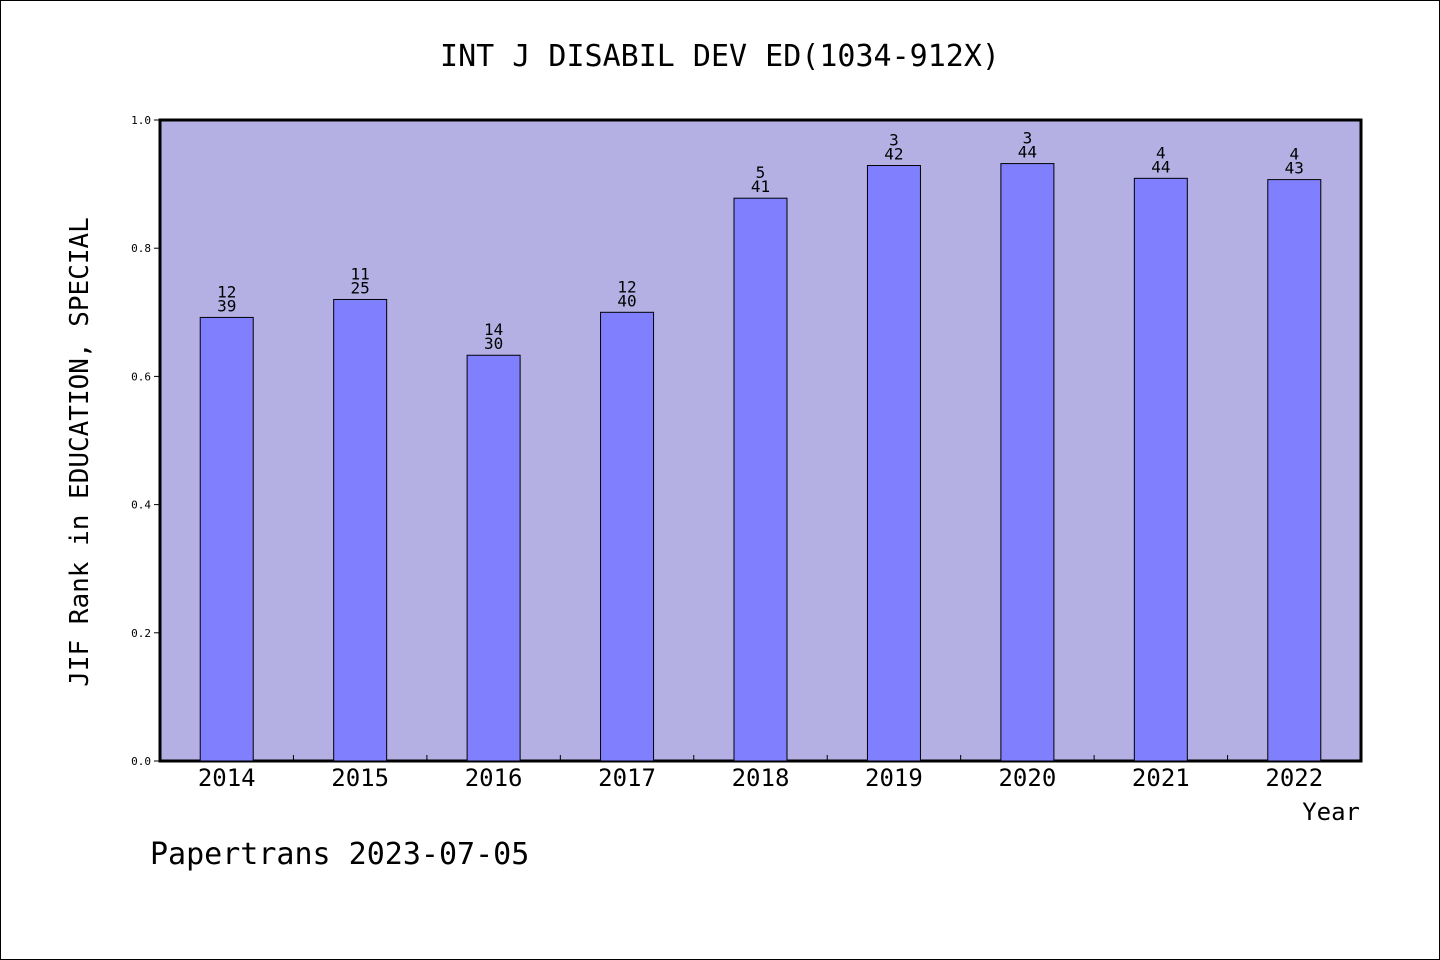 The image size is (1440, 960). What do you see at coordinates (226, 305) in the screenshot?
I see `total-label-2014: 39` at bounding box center [226, 305].